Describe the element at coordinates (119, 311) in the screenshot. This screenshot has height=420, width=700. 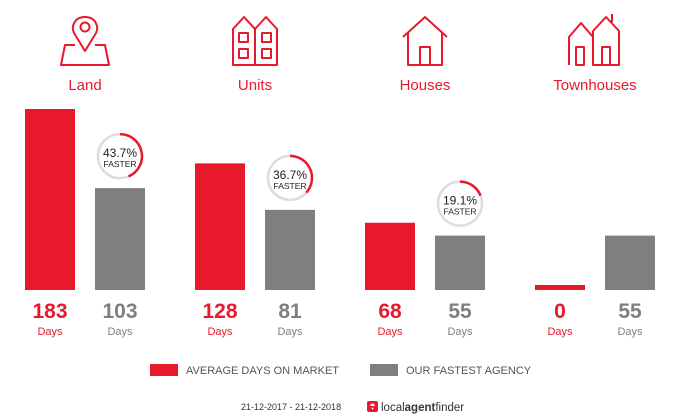
I see `value-fastest-land: 103` at that location.